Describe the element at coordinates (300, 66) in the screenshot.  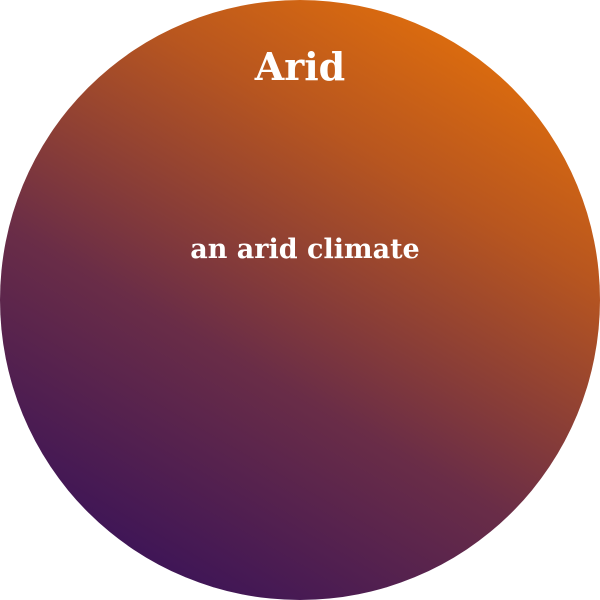
I see `card-title: Arid` at that location.